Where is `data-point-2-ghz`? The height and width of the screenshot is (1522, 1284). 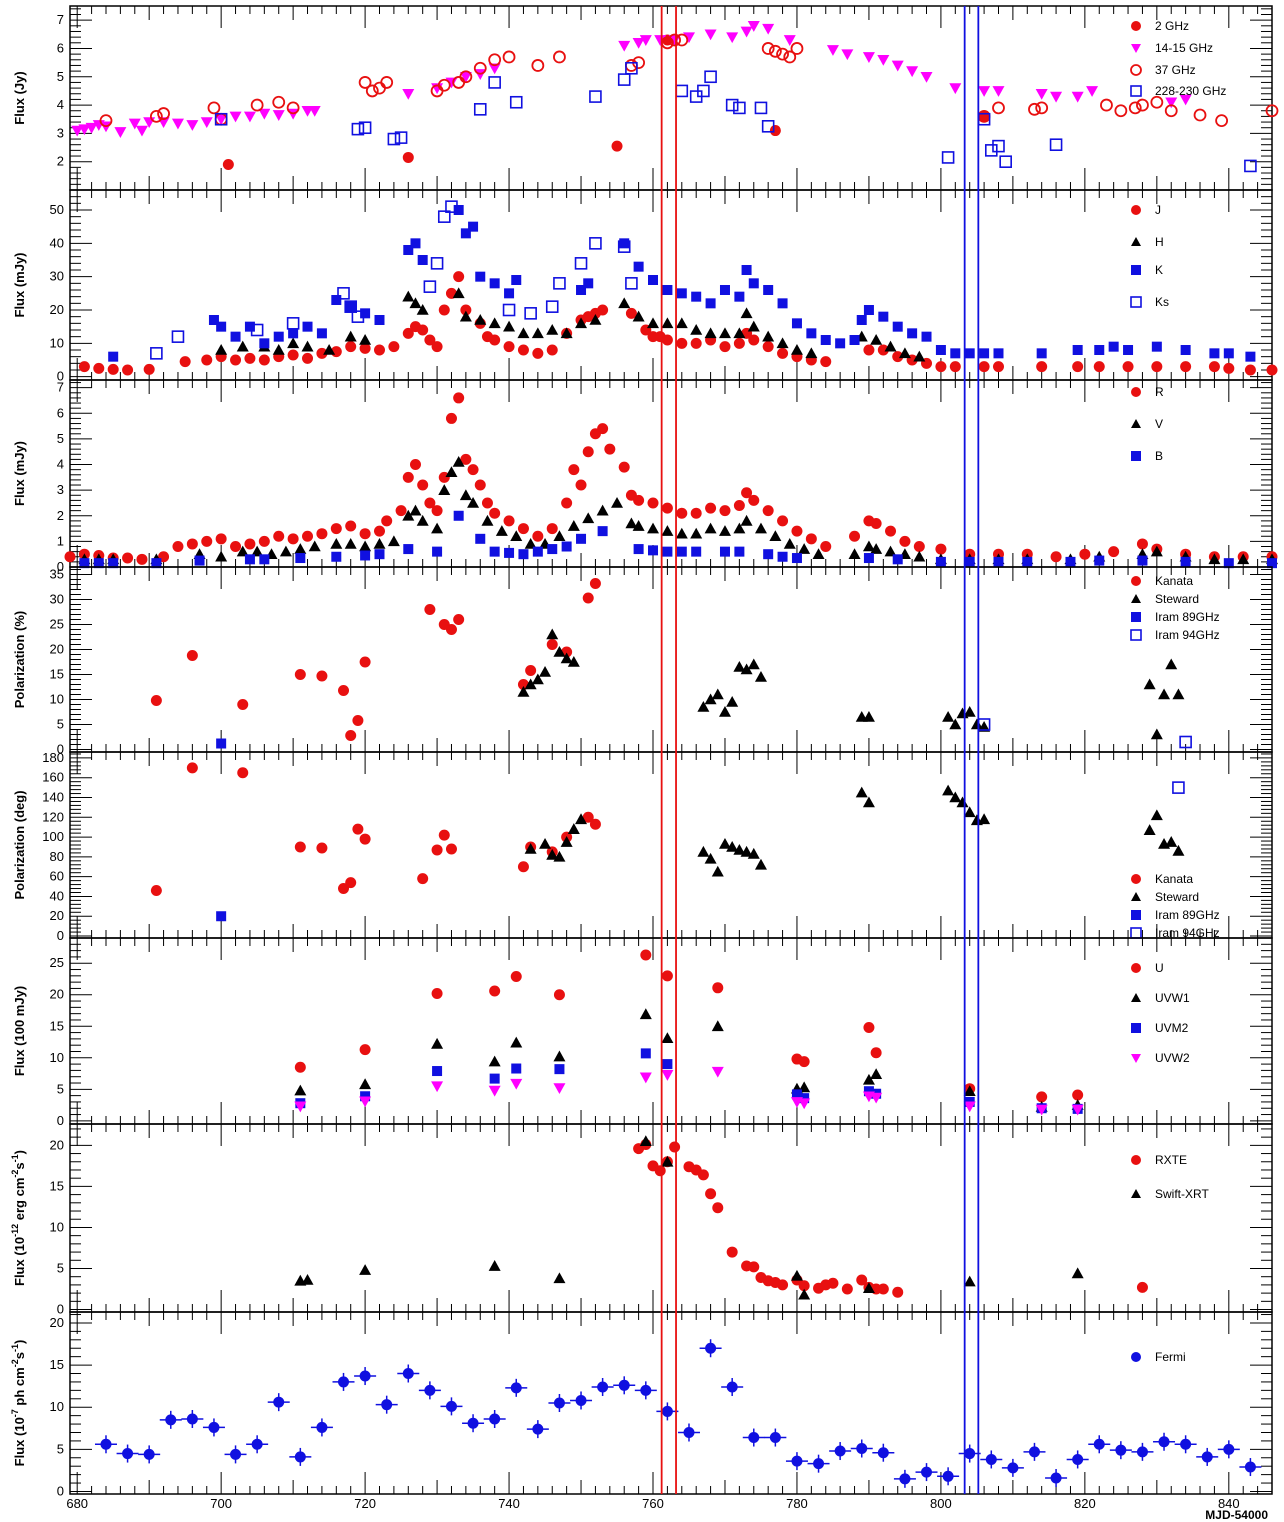
data-point-2-ghz is located at coordinates (617, 146).